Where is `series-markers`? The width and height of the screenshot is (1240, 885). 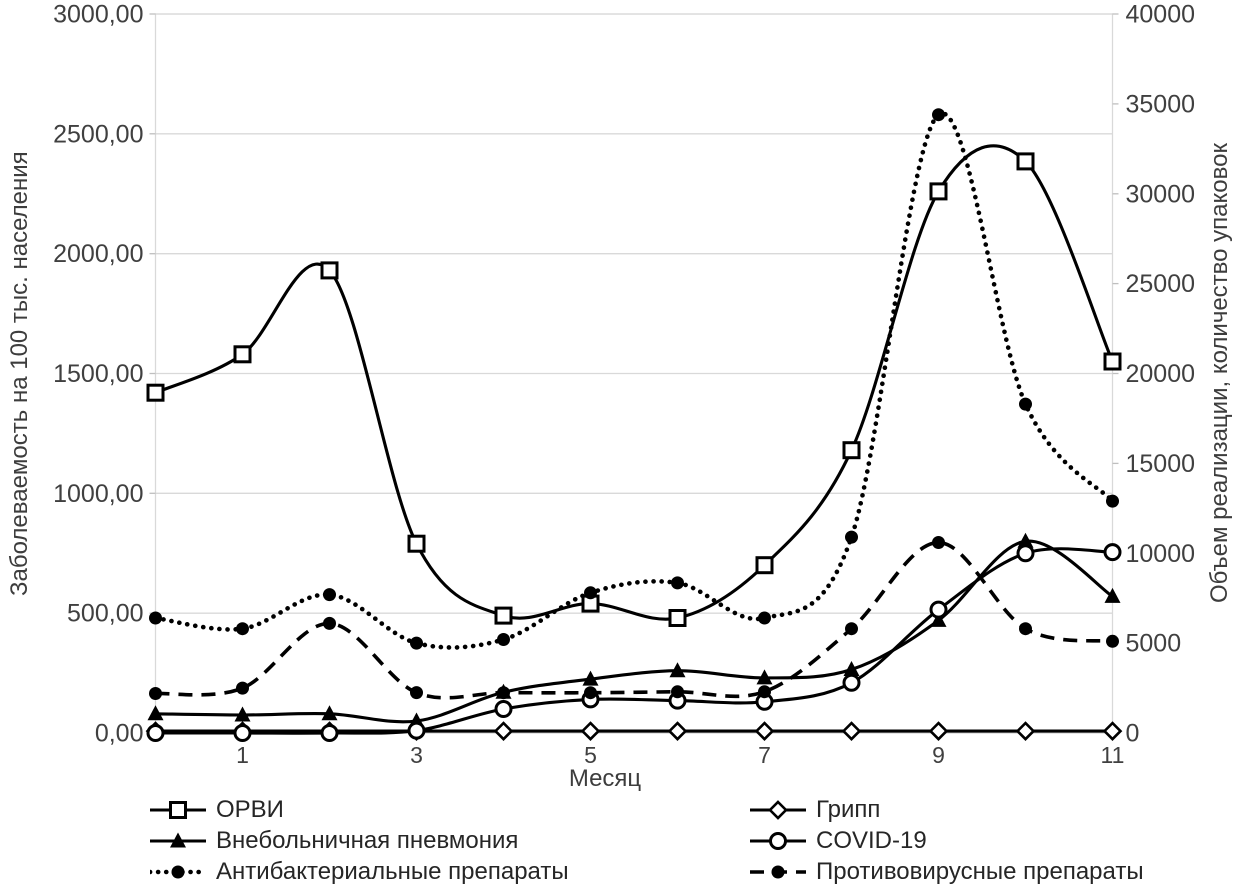 series-markers is located at coordinates (634, 618).